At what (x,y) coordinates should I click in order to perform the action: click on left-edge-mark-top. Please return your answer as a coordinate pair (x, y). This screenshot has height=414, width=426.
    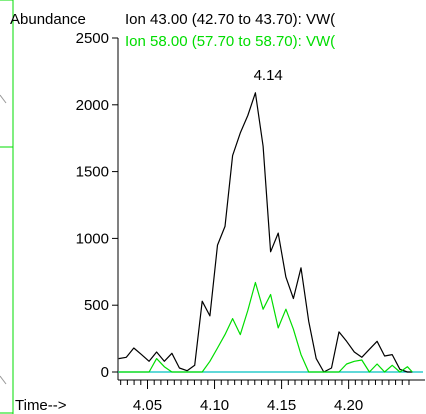
    Looking at the image, I should click on (3, 99).